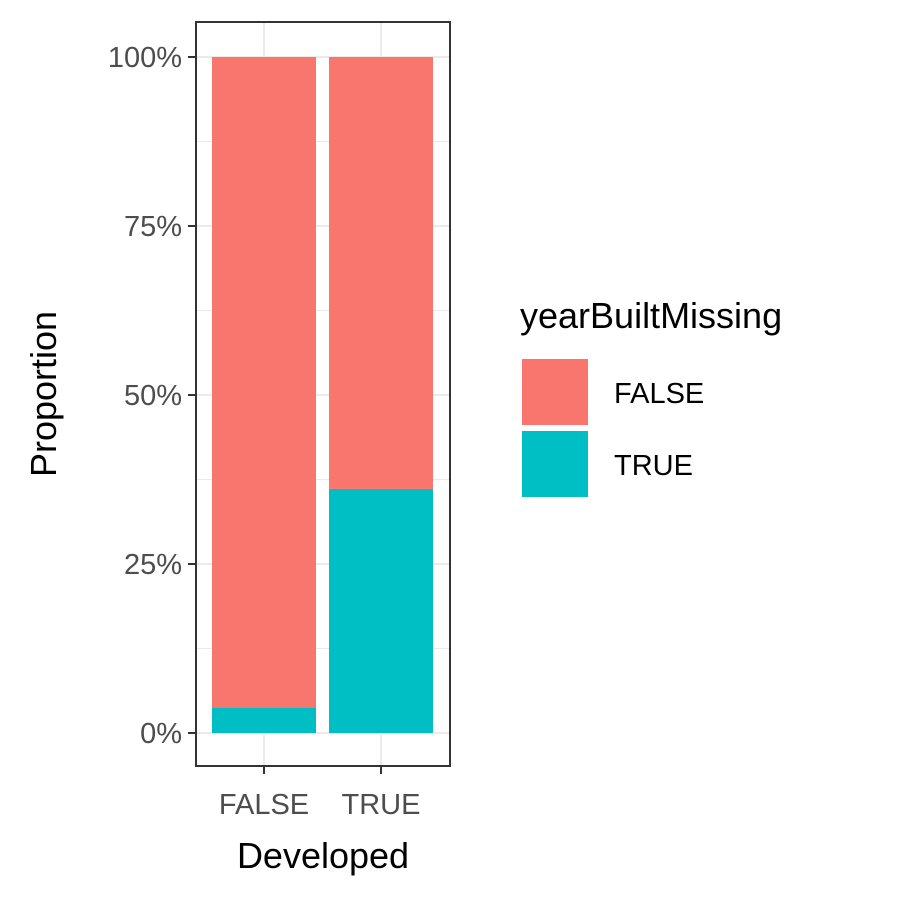 The image size is (900, 900). I want to click on y-axis-title: Proportion, so click(43, 394).